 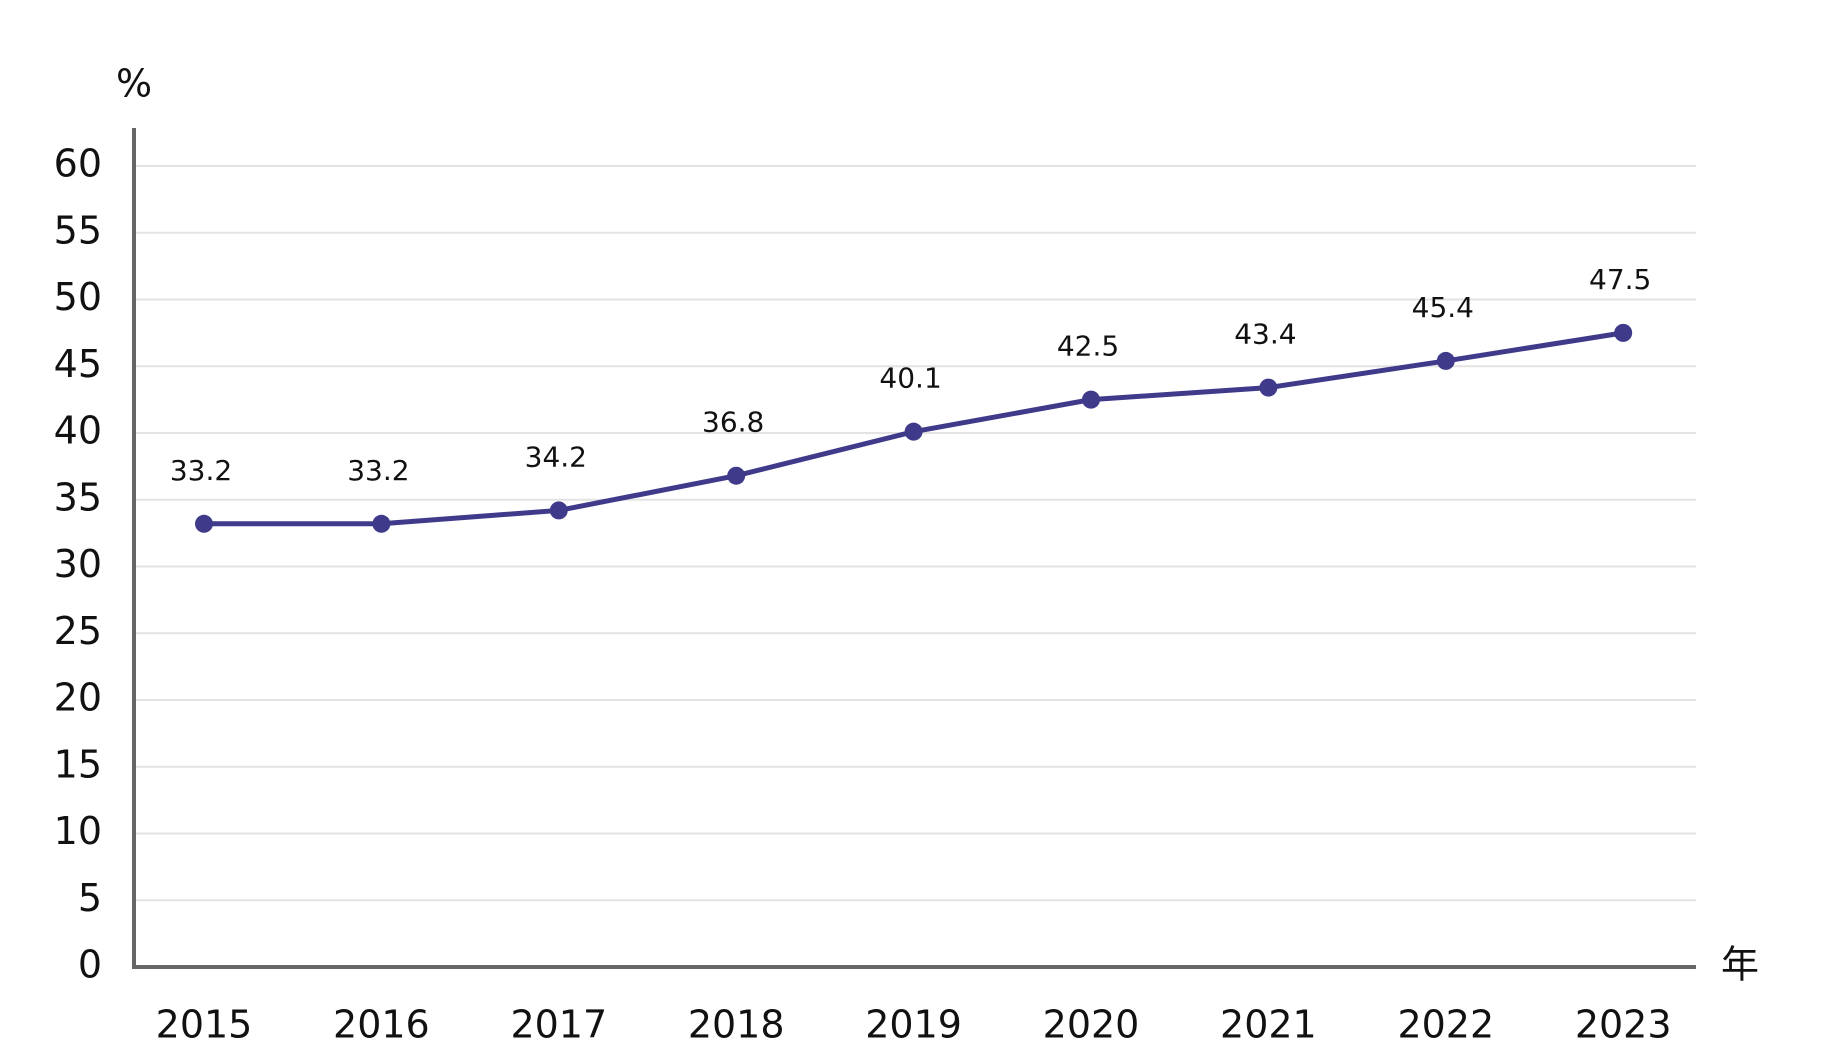 What do you see at coordinates (736, 1025) in the screenshot?
I see `x-tick-label: 2018` at bounding box center [736, 1025].